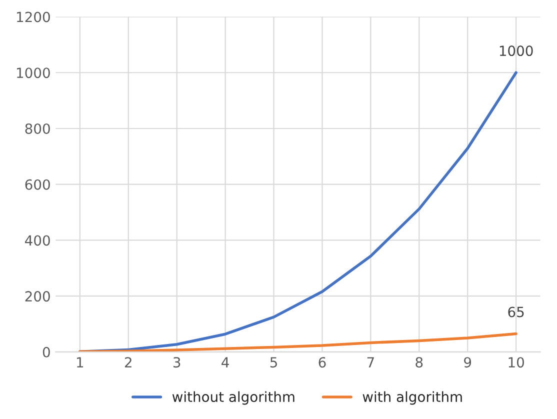 The image size is (557, 419). I want to click on x-tick-label: 8, so click(419, 362).